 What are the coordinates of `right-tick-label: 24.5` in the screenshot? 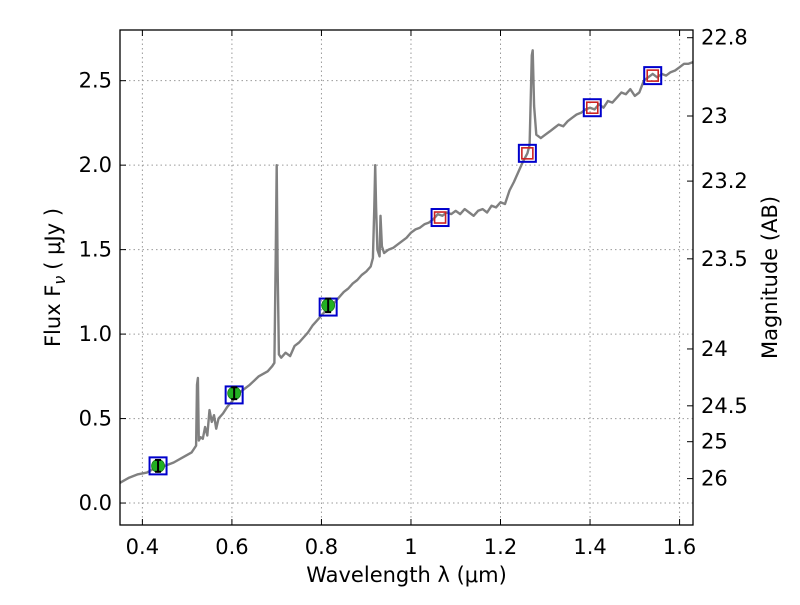 It's located at (724, 406).